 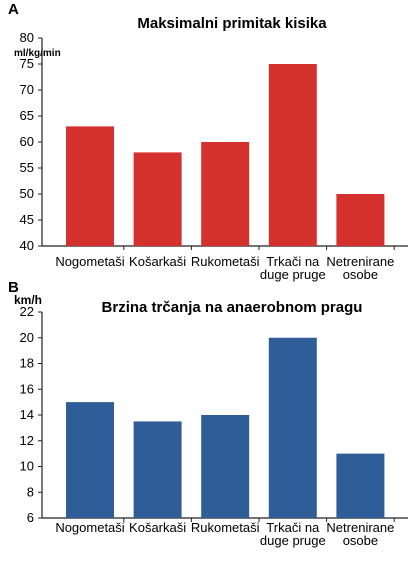 What do you see at coordinates (30, 491) in the screenshot?
I see `y-tick-label: 8` at bounding box center [30, 491].